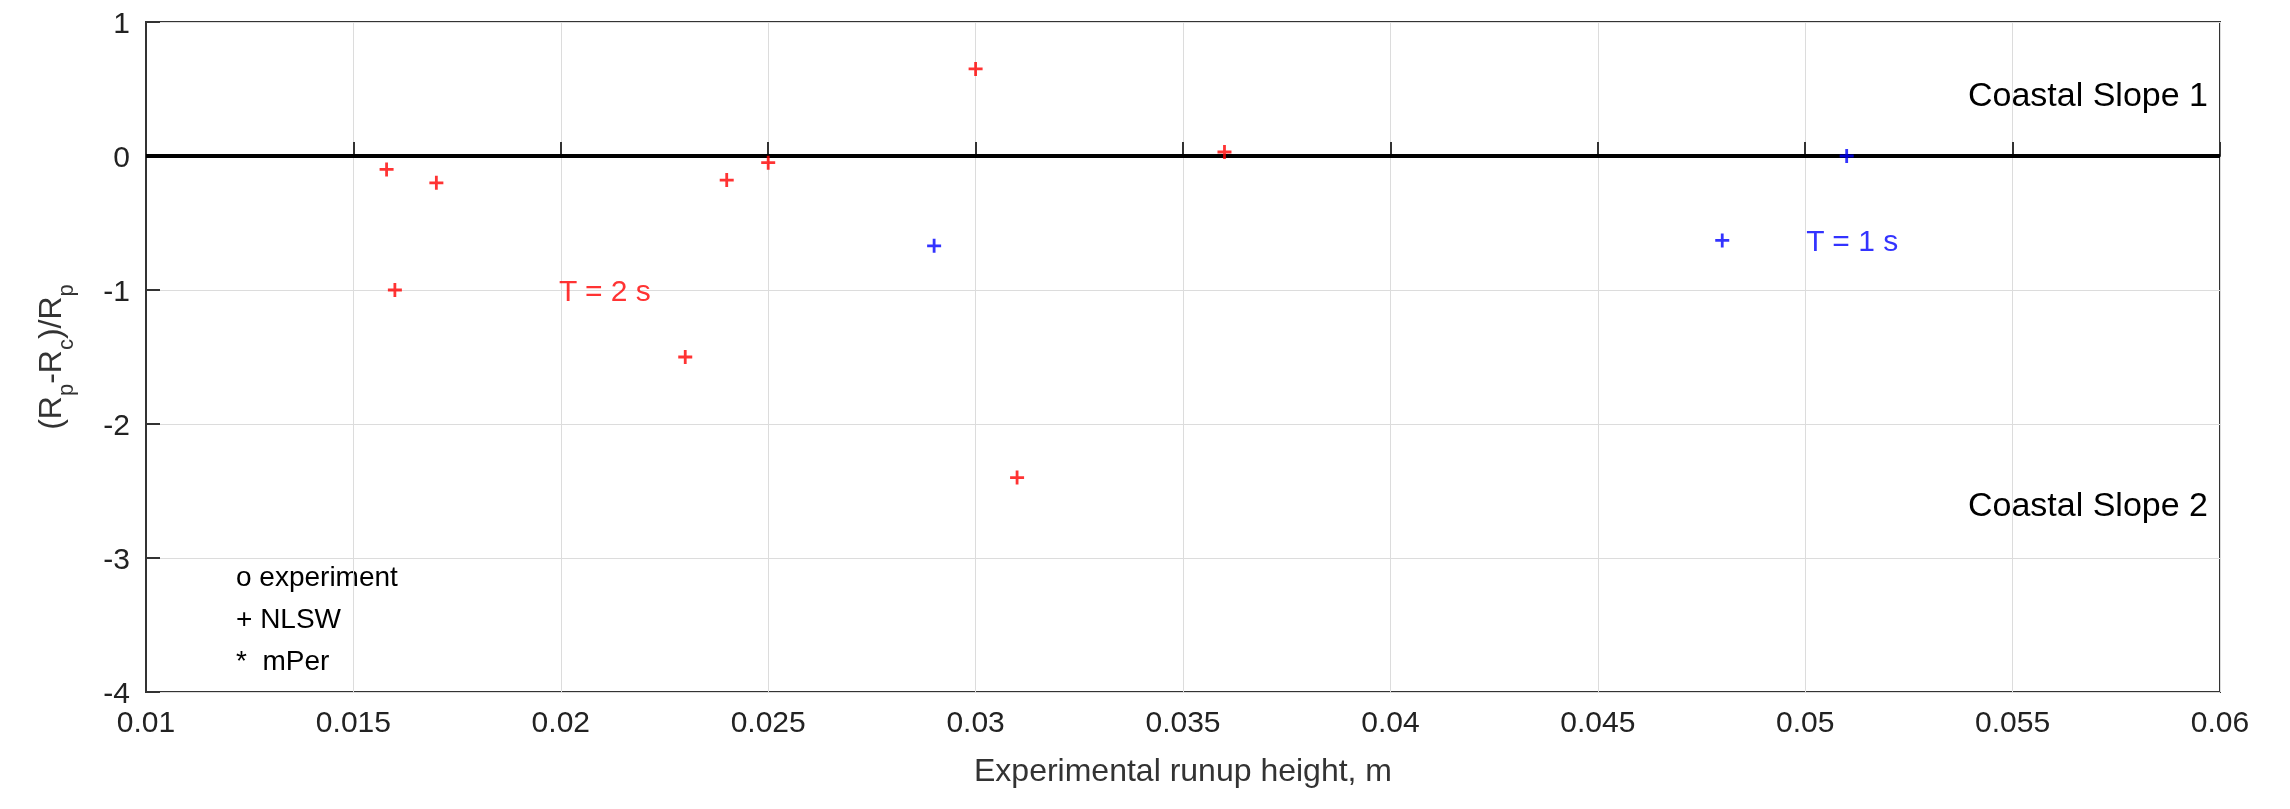  Describe the element at coordinates (116, 424) in the screenshot. I see `y-tick-label: -2` at that location.